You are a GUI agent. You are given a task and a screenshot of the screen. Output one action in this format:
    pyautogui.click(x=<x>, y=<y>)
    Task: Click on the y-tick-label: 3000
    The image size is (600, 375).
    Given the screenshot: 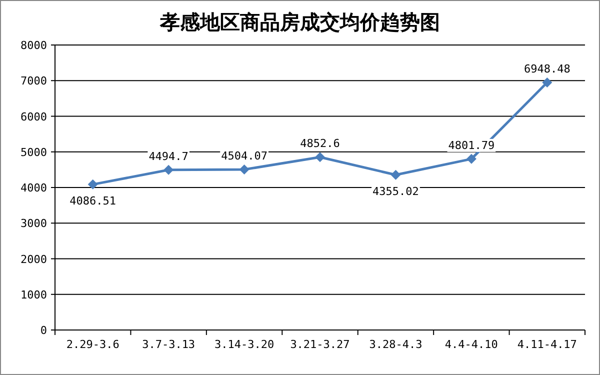 What is the action you would take?
    pyautogui.click(x=33, y=223)
    